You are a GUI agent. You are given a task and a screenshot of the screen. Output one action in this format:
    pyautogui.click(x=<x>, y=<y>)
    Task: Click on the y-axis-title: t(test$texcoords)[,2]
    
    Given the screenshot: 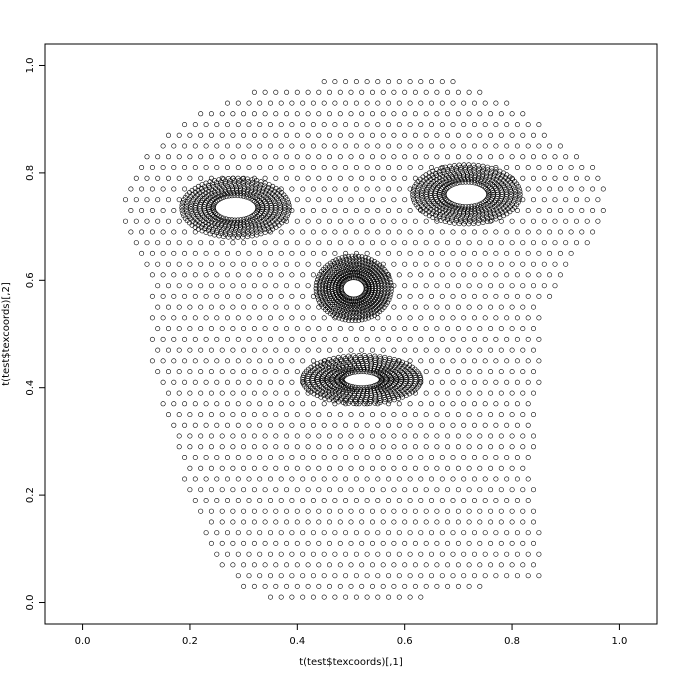 What is the action you would take?
    pyautogui.click(x=6, y=334)
    